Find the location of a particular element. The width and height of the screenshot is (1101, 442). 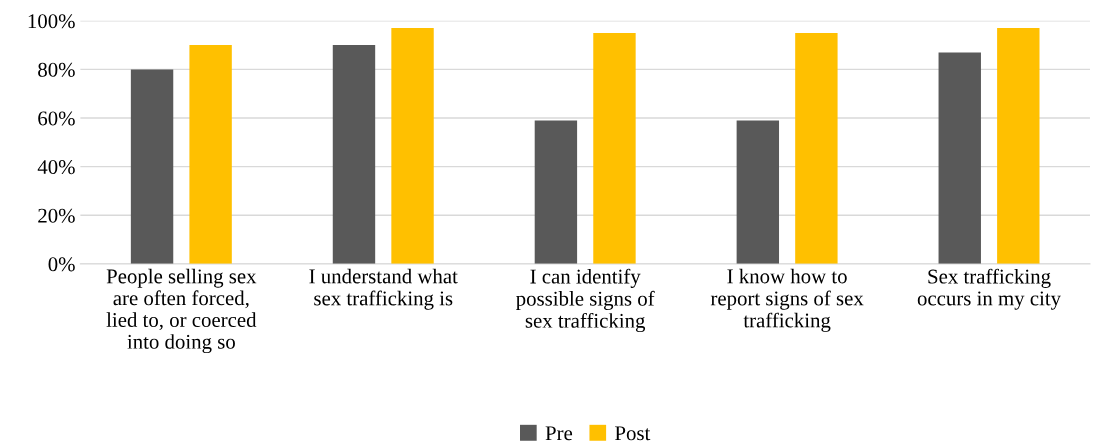

x-tick-label: I can identify possible signs of sex trafficking is located at coordinates (585, 300).